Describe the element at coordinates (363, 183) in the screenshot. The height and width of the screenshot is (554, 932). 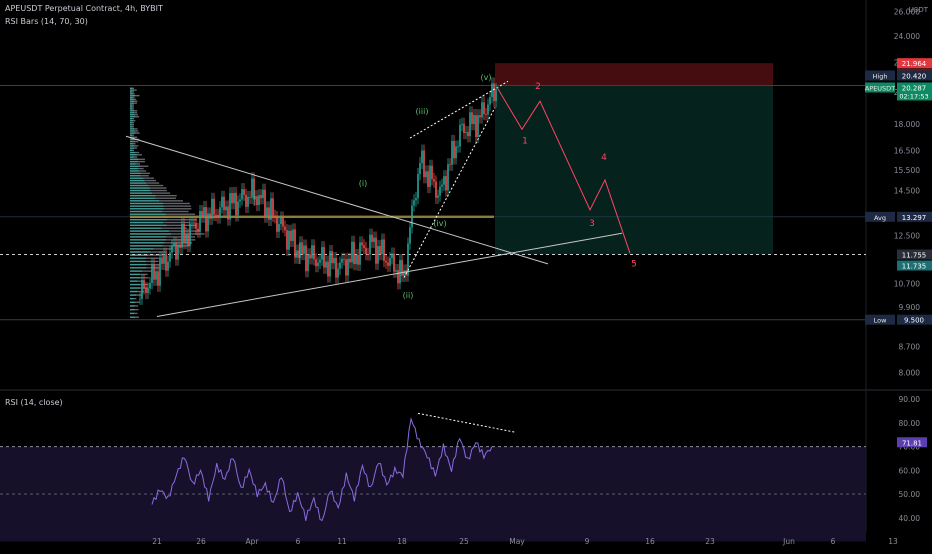
I see `wave-label-up: (i)` at that location.